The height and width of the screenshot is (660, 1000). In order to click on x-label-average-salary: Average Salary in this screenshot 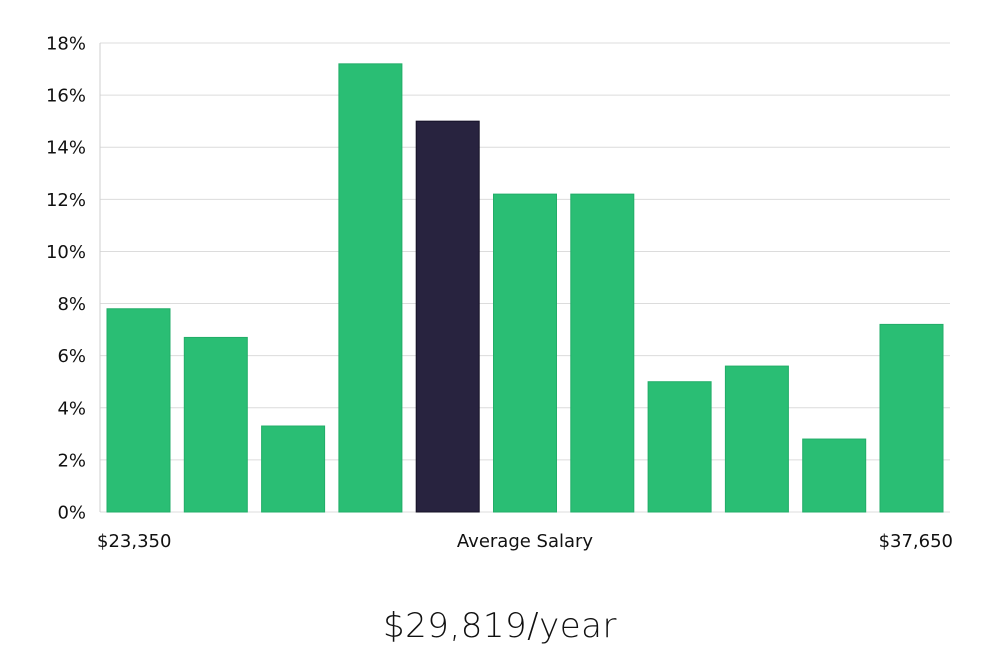, I will do `click(525, 541)`.